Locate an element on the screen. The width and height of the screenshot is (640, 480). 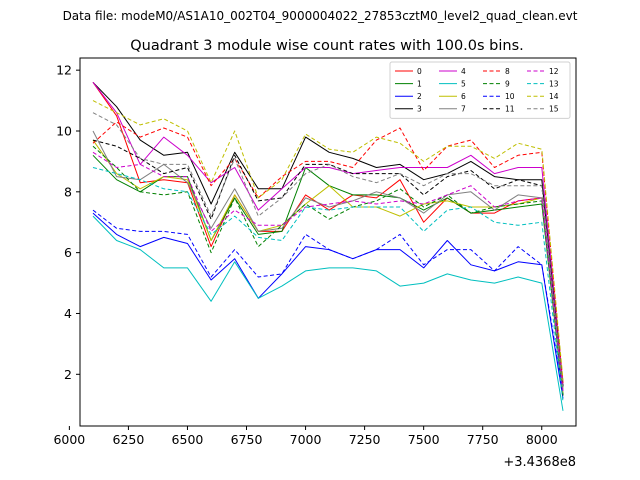
y-tick-label: 8 is located at coordinates (68, 191).